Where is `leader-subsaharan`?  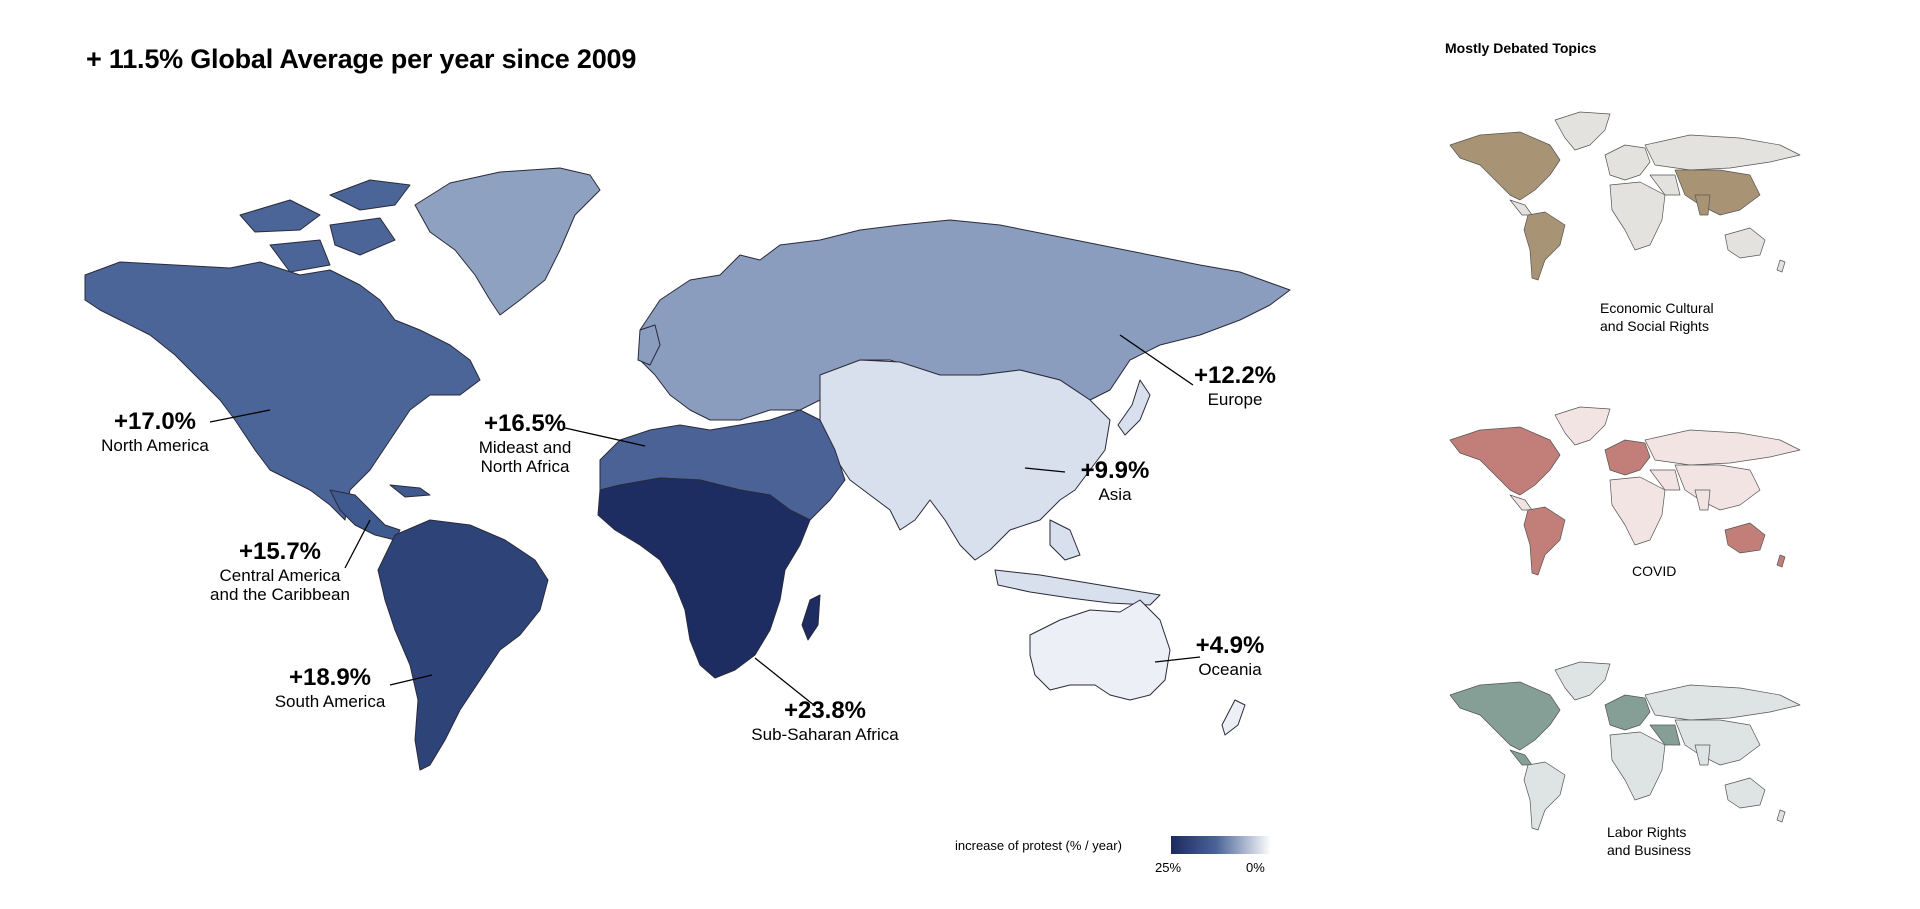 leader-subsaharan is located at coordinates (785, 682).